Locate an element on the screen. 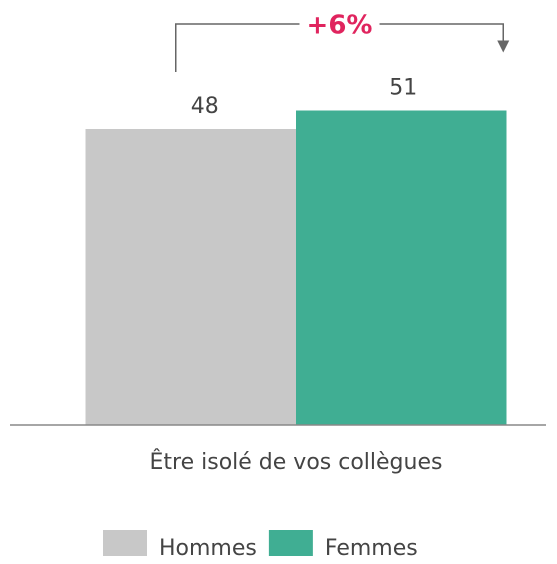 The height and width of the screenshot is (564, 557). annotation: +6% is located at coordinates (340, 26).